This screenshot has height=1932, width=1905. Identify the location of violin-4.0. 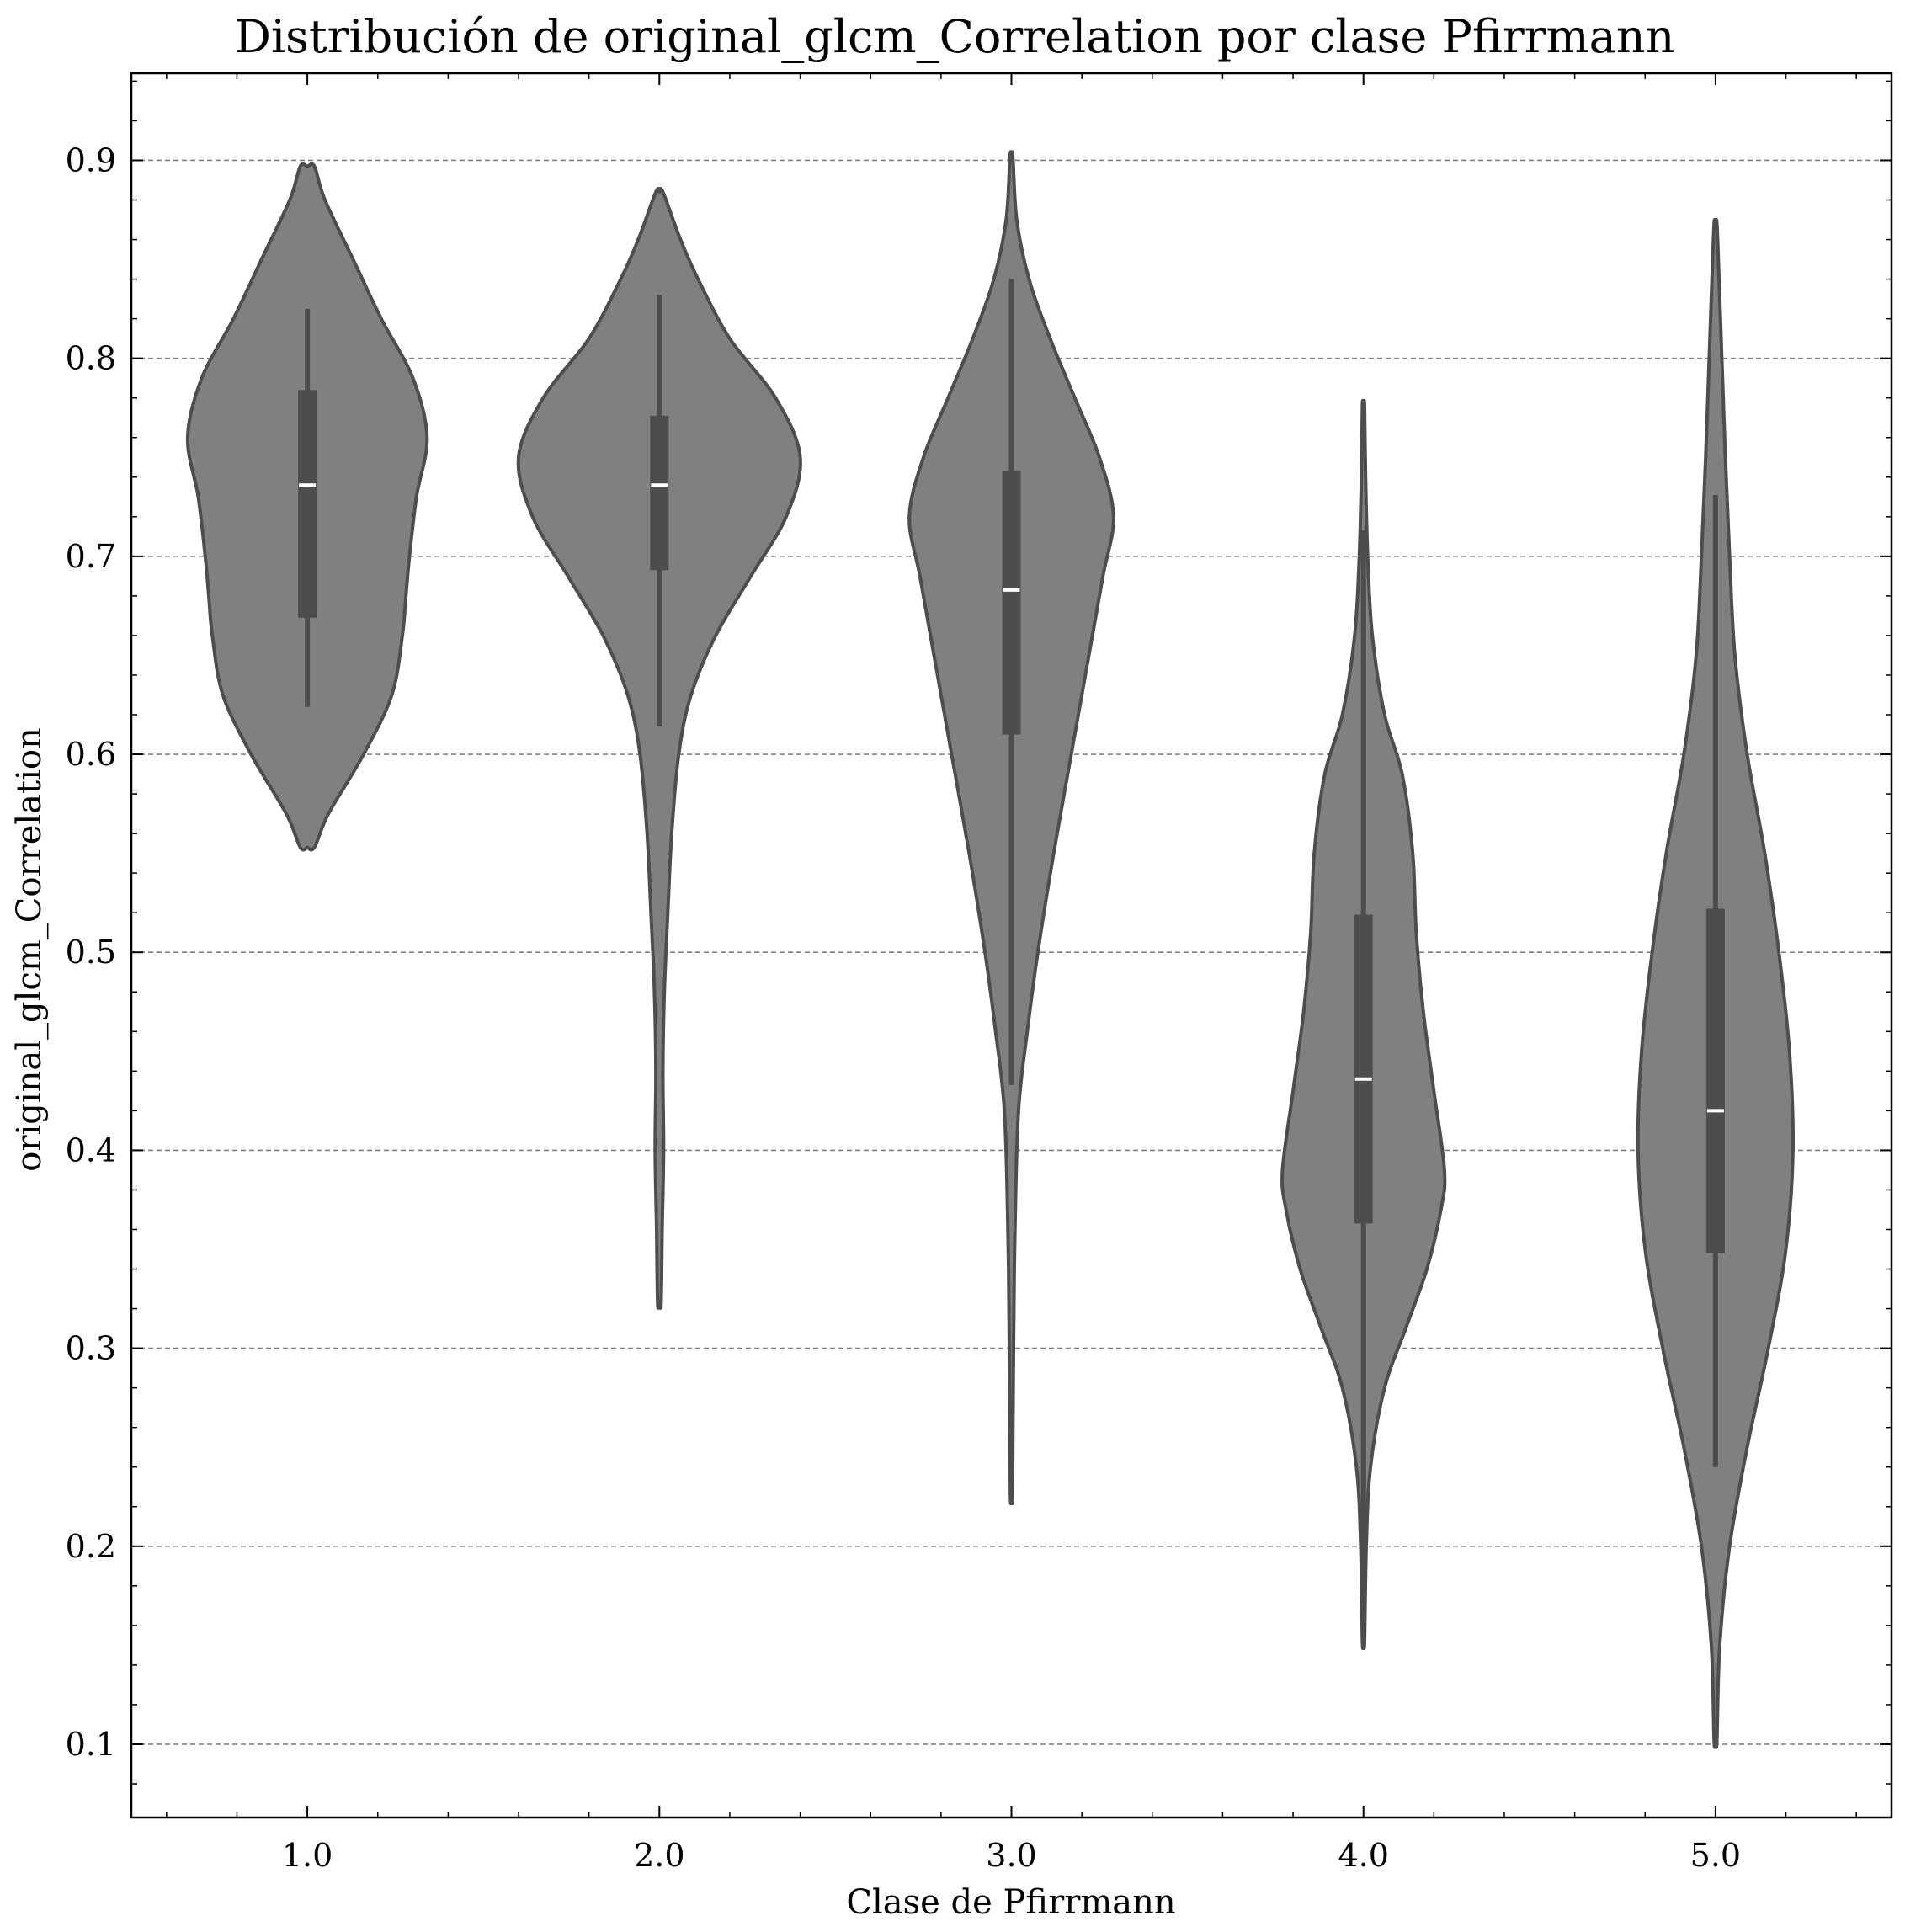
(1364, 1024).